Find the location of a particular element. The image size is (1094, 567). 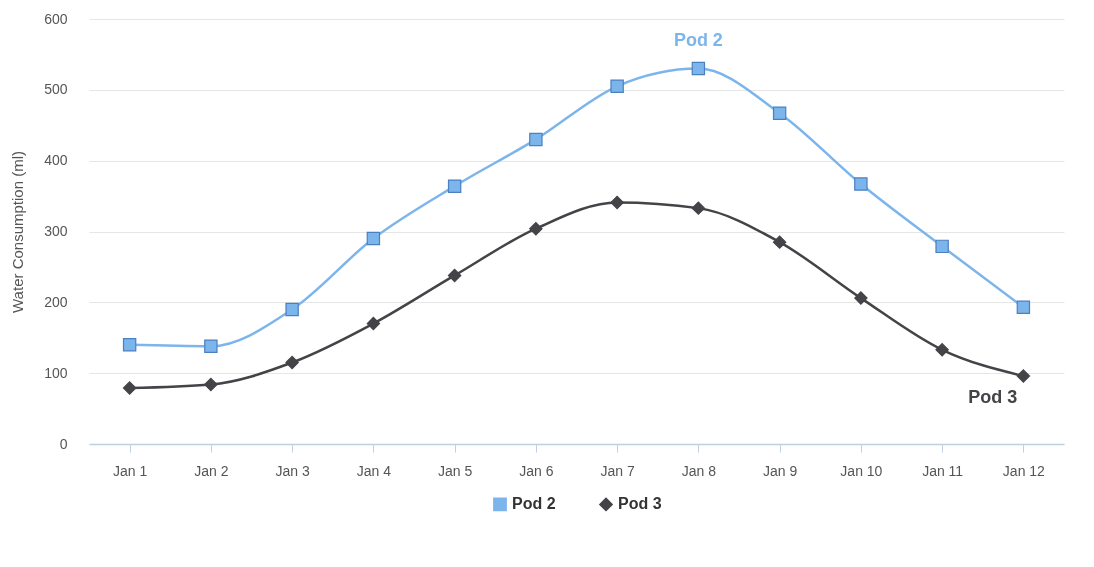

x-tick-label: Jan 6 is located at coordinates (536, 470).